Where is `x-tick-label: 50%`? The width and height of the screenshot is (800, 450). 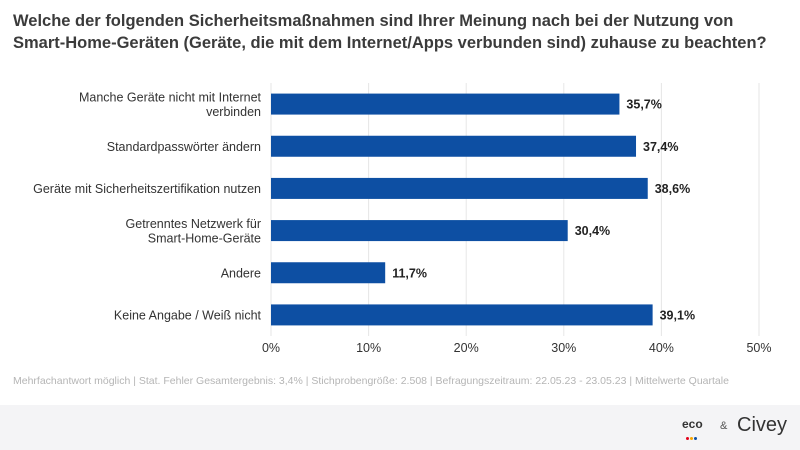
x-tick-label: 50% is located at coordinates (758, 348).